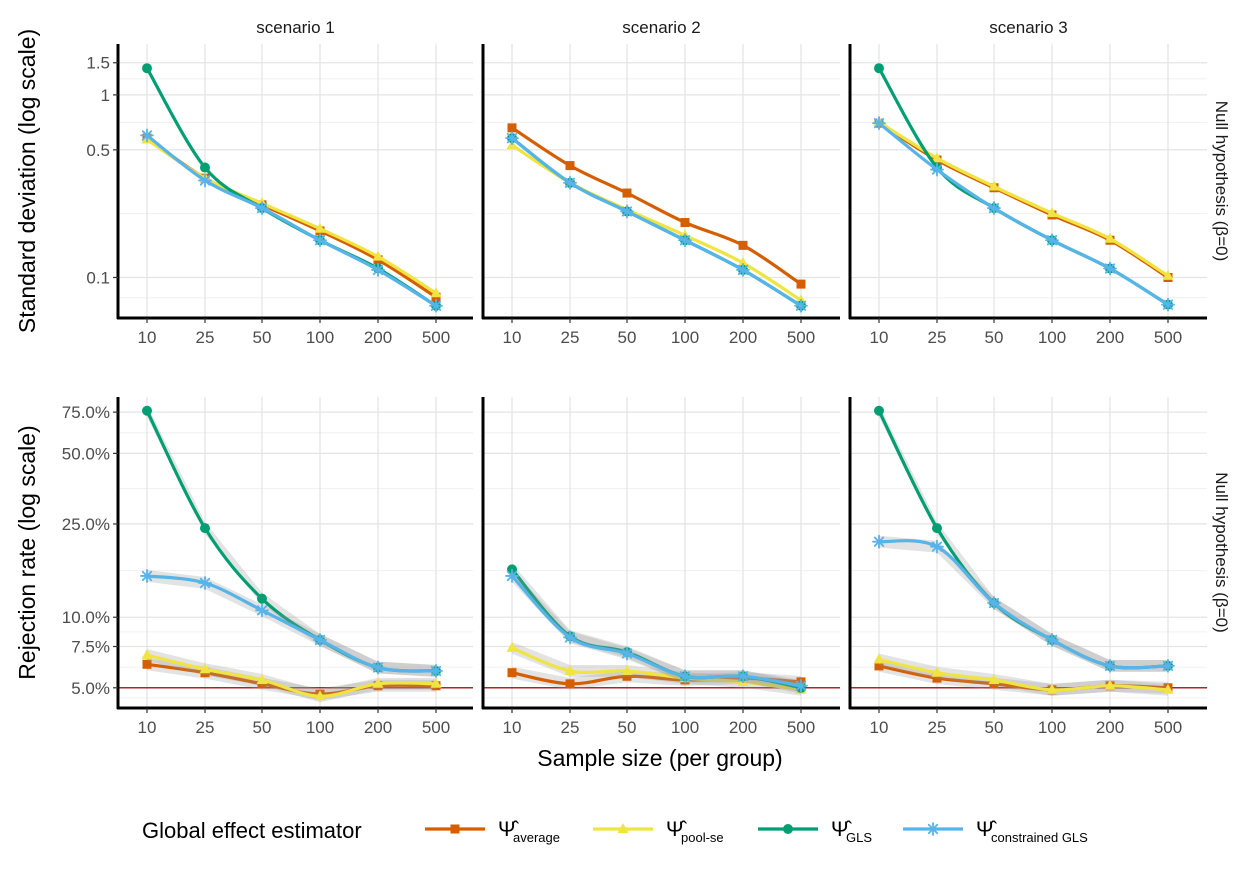 The height and width of the screenshot is (880, 1250). I want to click on panel-1-2: scenario 2 10 25 50 100 200 500, so click(660, 182).